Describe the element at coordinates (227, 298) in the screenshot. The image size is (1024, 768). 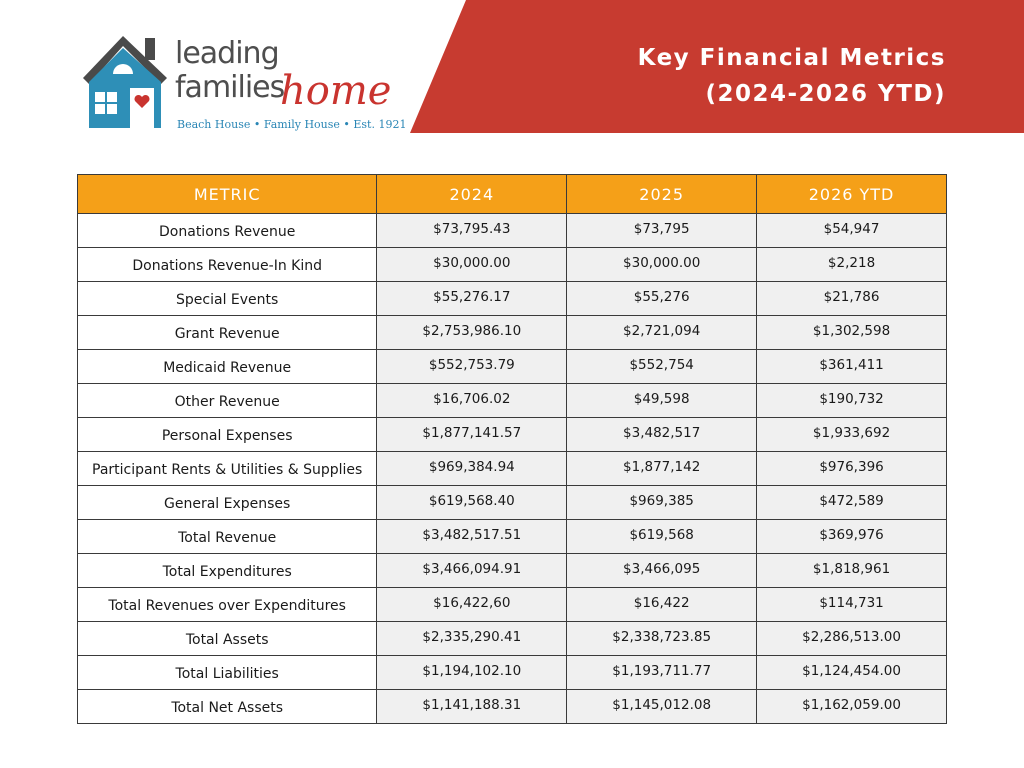
I see `metric-name-cell: Special Events` at that location.